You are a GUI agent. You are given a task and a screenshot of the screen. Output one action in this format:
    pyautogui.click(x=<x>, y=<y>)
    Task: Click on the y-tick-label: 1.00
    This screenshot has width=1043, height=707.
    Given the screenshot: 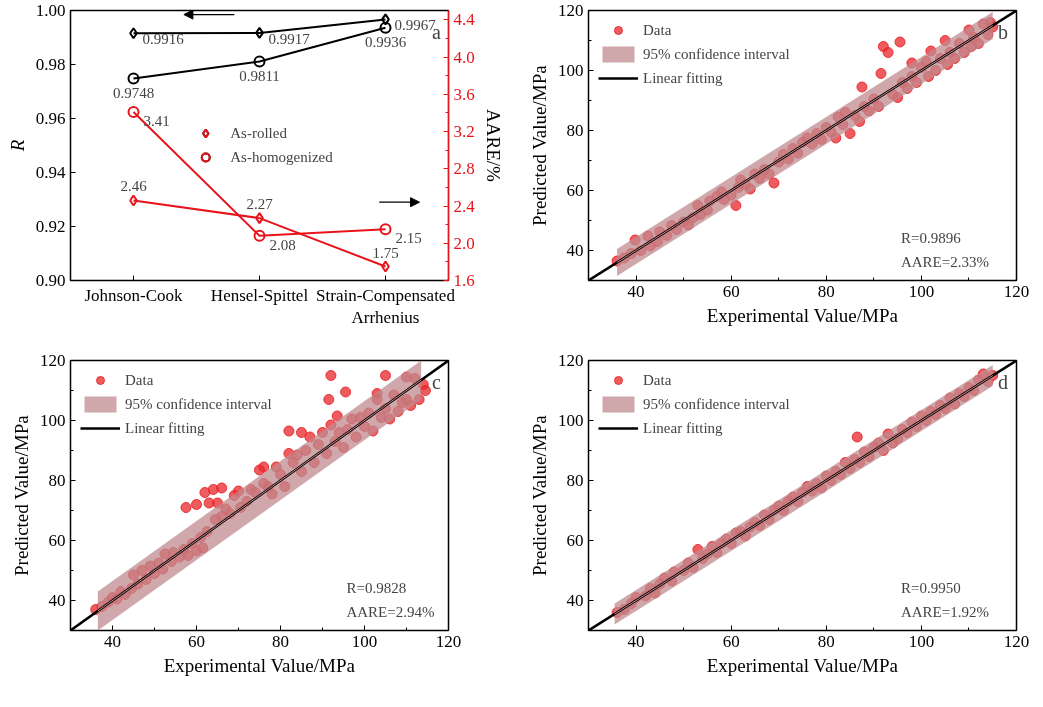 What is the action you would take?
    pyautogui.click(x=50, y=10)
    